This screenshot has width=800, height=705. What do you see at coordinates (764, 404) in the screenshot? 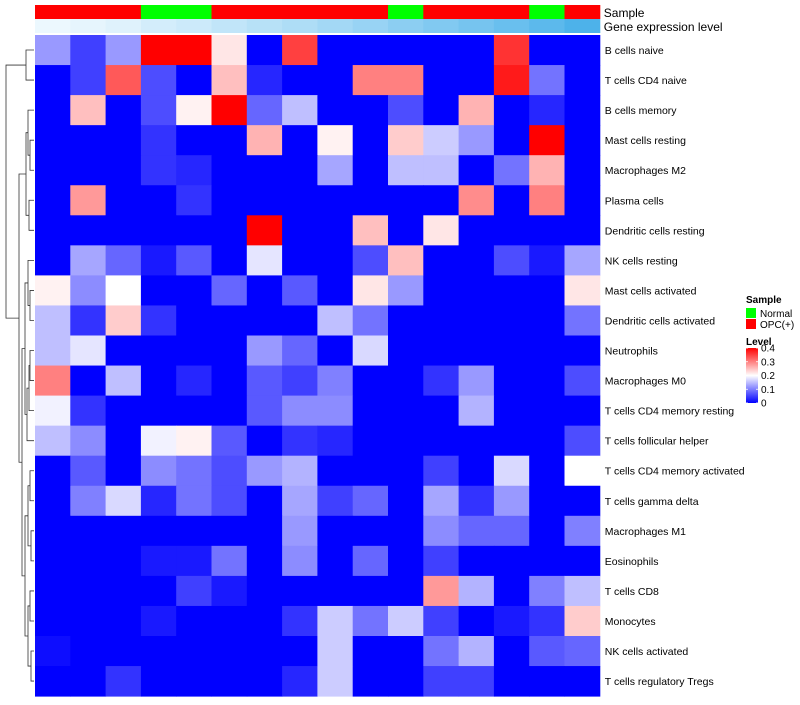
I see `legend-tick-label: 0` at bounding box center [764, 404].